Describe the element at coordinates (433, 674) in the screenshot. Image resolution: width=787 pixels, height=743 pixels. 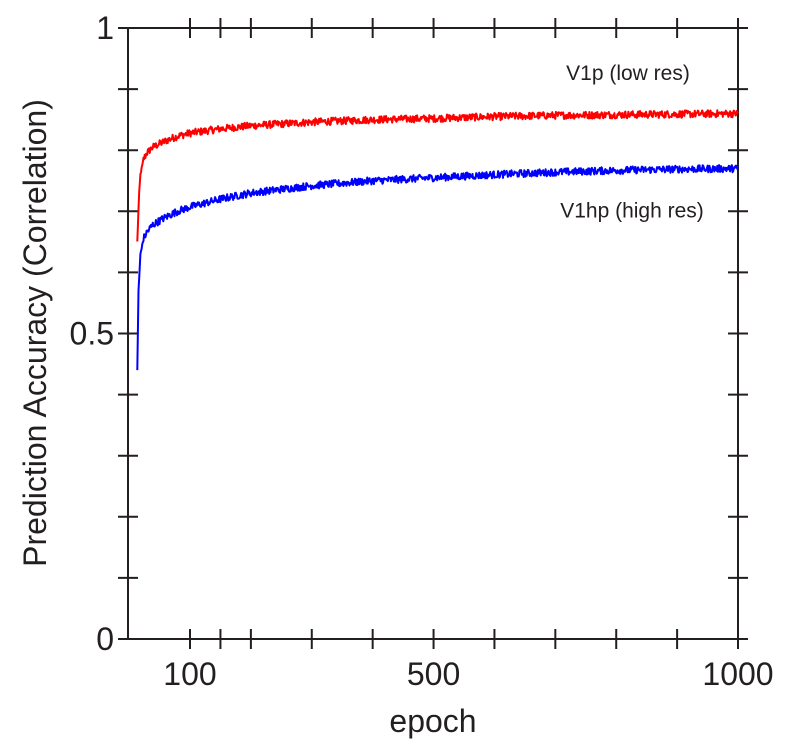
I see `x-tick-label: 500` at that location.